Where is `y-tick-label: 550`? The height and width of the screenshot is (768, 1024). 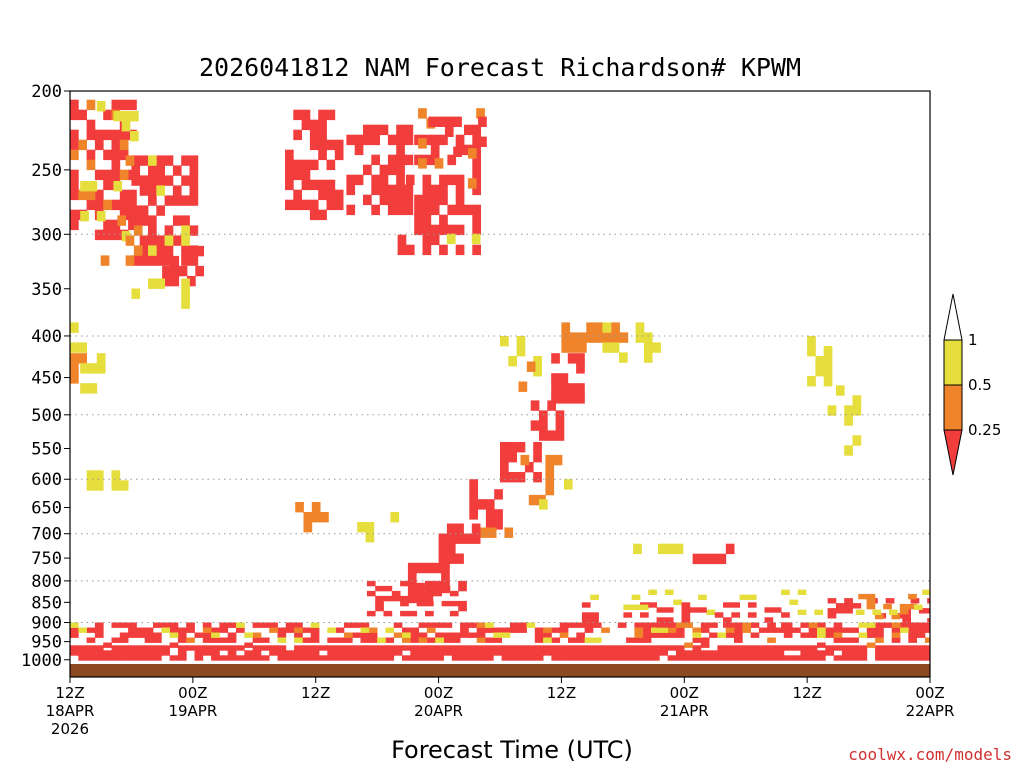
y-tick-label: 550 is located at coordinates (46, 449).